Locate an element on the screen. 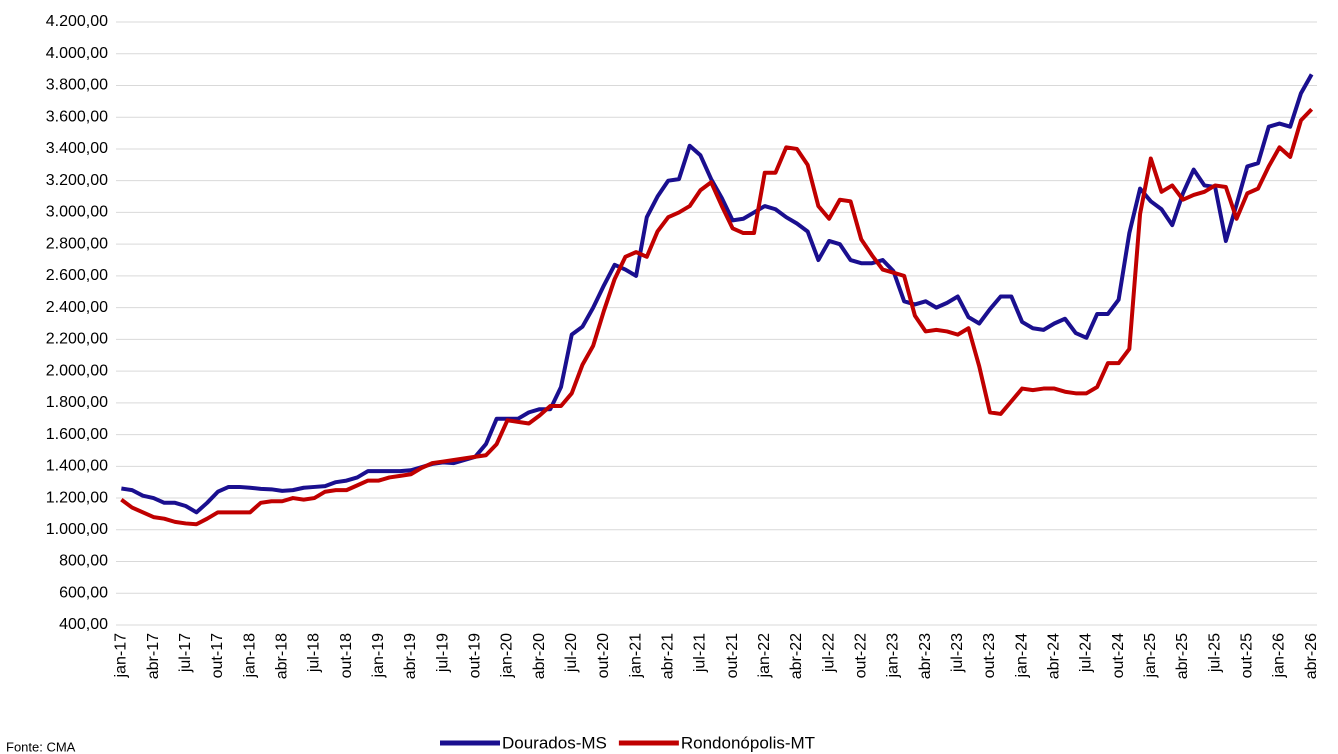 This screenshot has width=1338, height=754. x-tick-label: jul-18 is located at coordinates (314, 653).